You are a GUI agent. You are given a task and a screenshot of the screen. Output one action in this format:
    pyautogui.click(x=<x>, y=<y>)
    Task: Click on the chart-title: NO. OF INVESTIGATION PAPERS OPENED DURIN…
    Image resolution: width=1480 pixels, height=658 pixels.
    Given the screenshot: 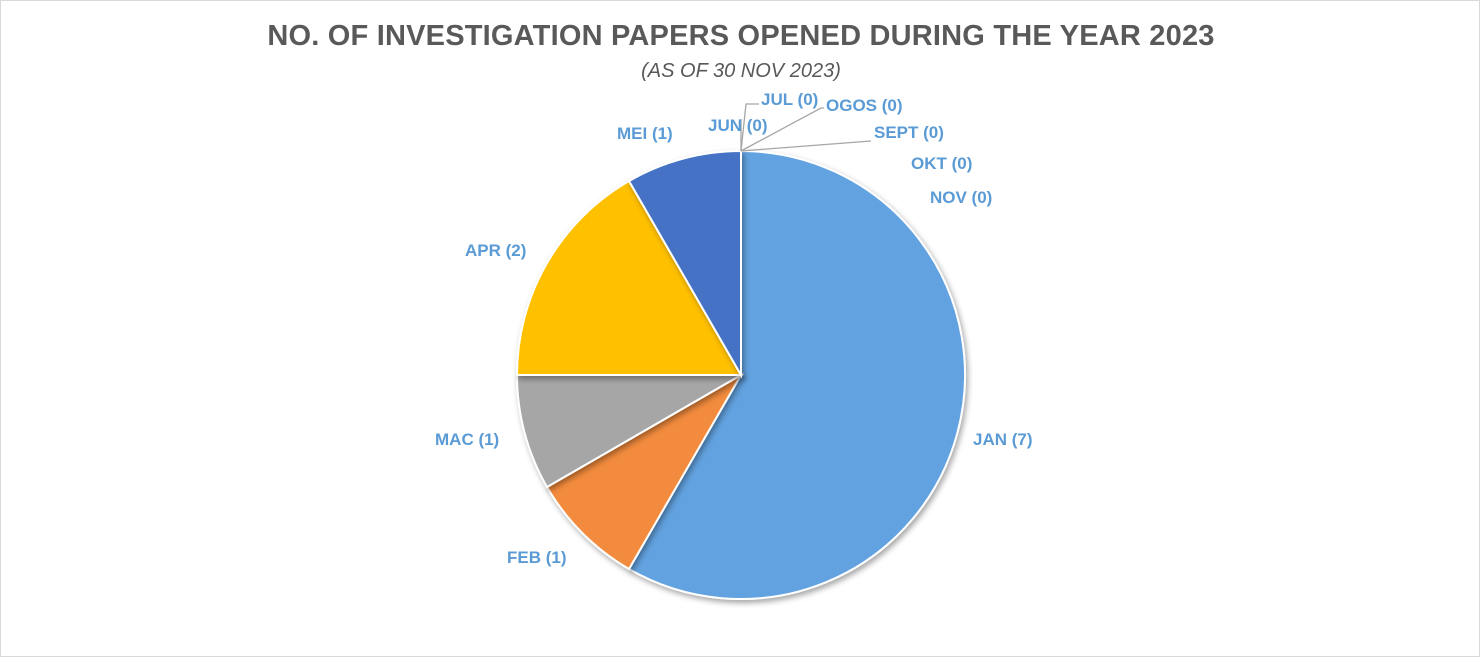 What is the action you would take?
    pyautogui.click(x=741, y=36)
    